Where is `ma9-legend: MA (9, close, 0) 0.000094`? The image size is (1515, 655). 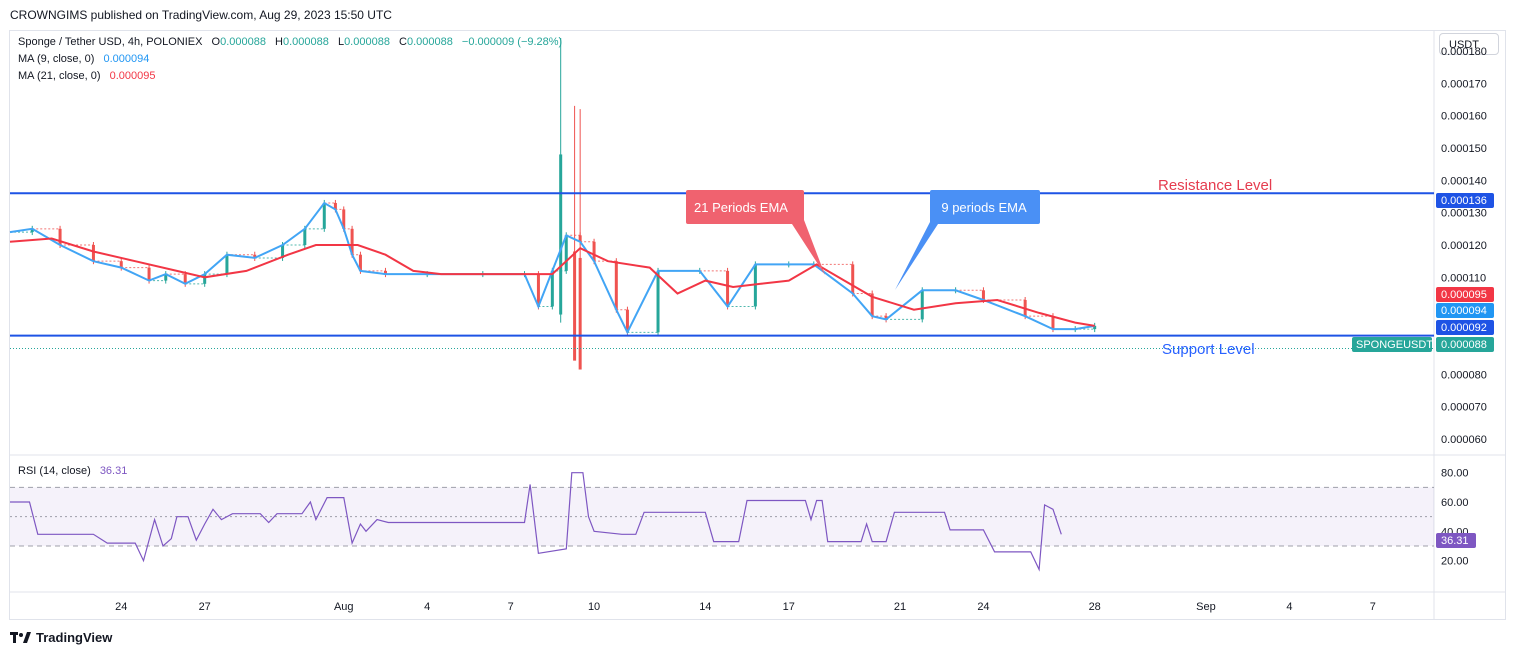 ma9-legend: MA (9, close, 0) 0.000094 is located at coordinates (83, 59).